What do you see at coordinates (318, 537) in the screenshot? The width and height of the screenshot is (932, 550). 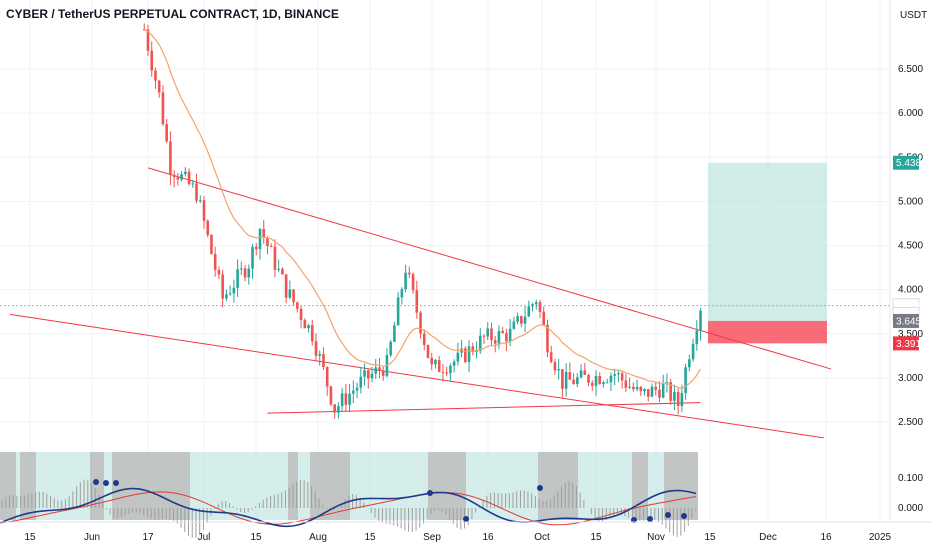 I see `time-tick-label: Aug` at bounding box center [318, 537].